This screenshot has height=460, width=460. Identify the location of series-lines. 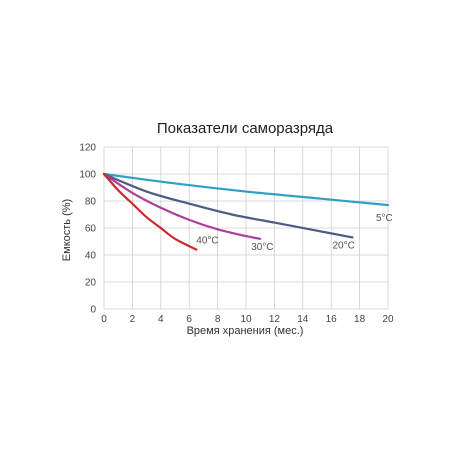
(246, 211).